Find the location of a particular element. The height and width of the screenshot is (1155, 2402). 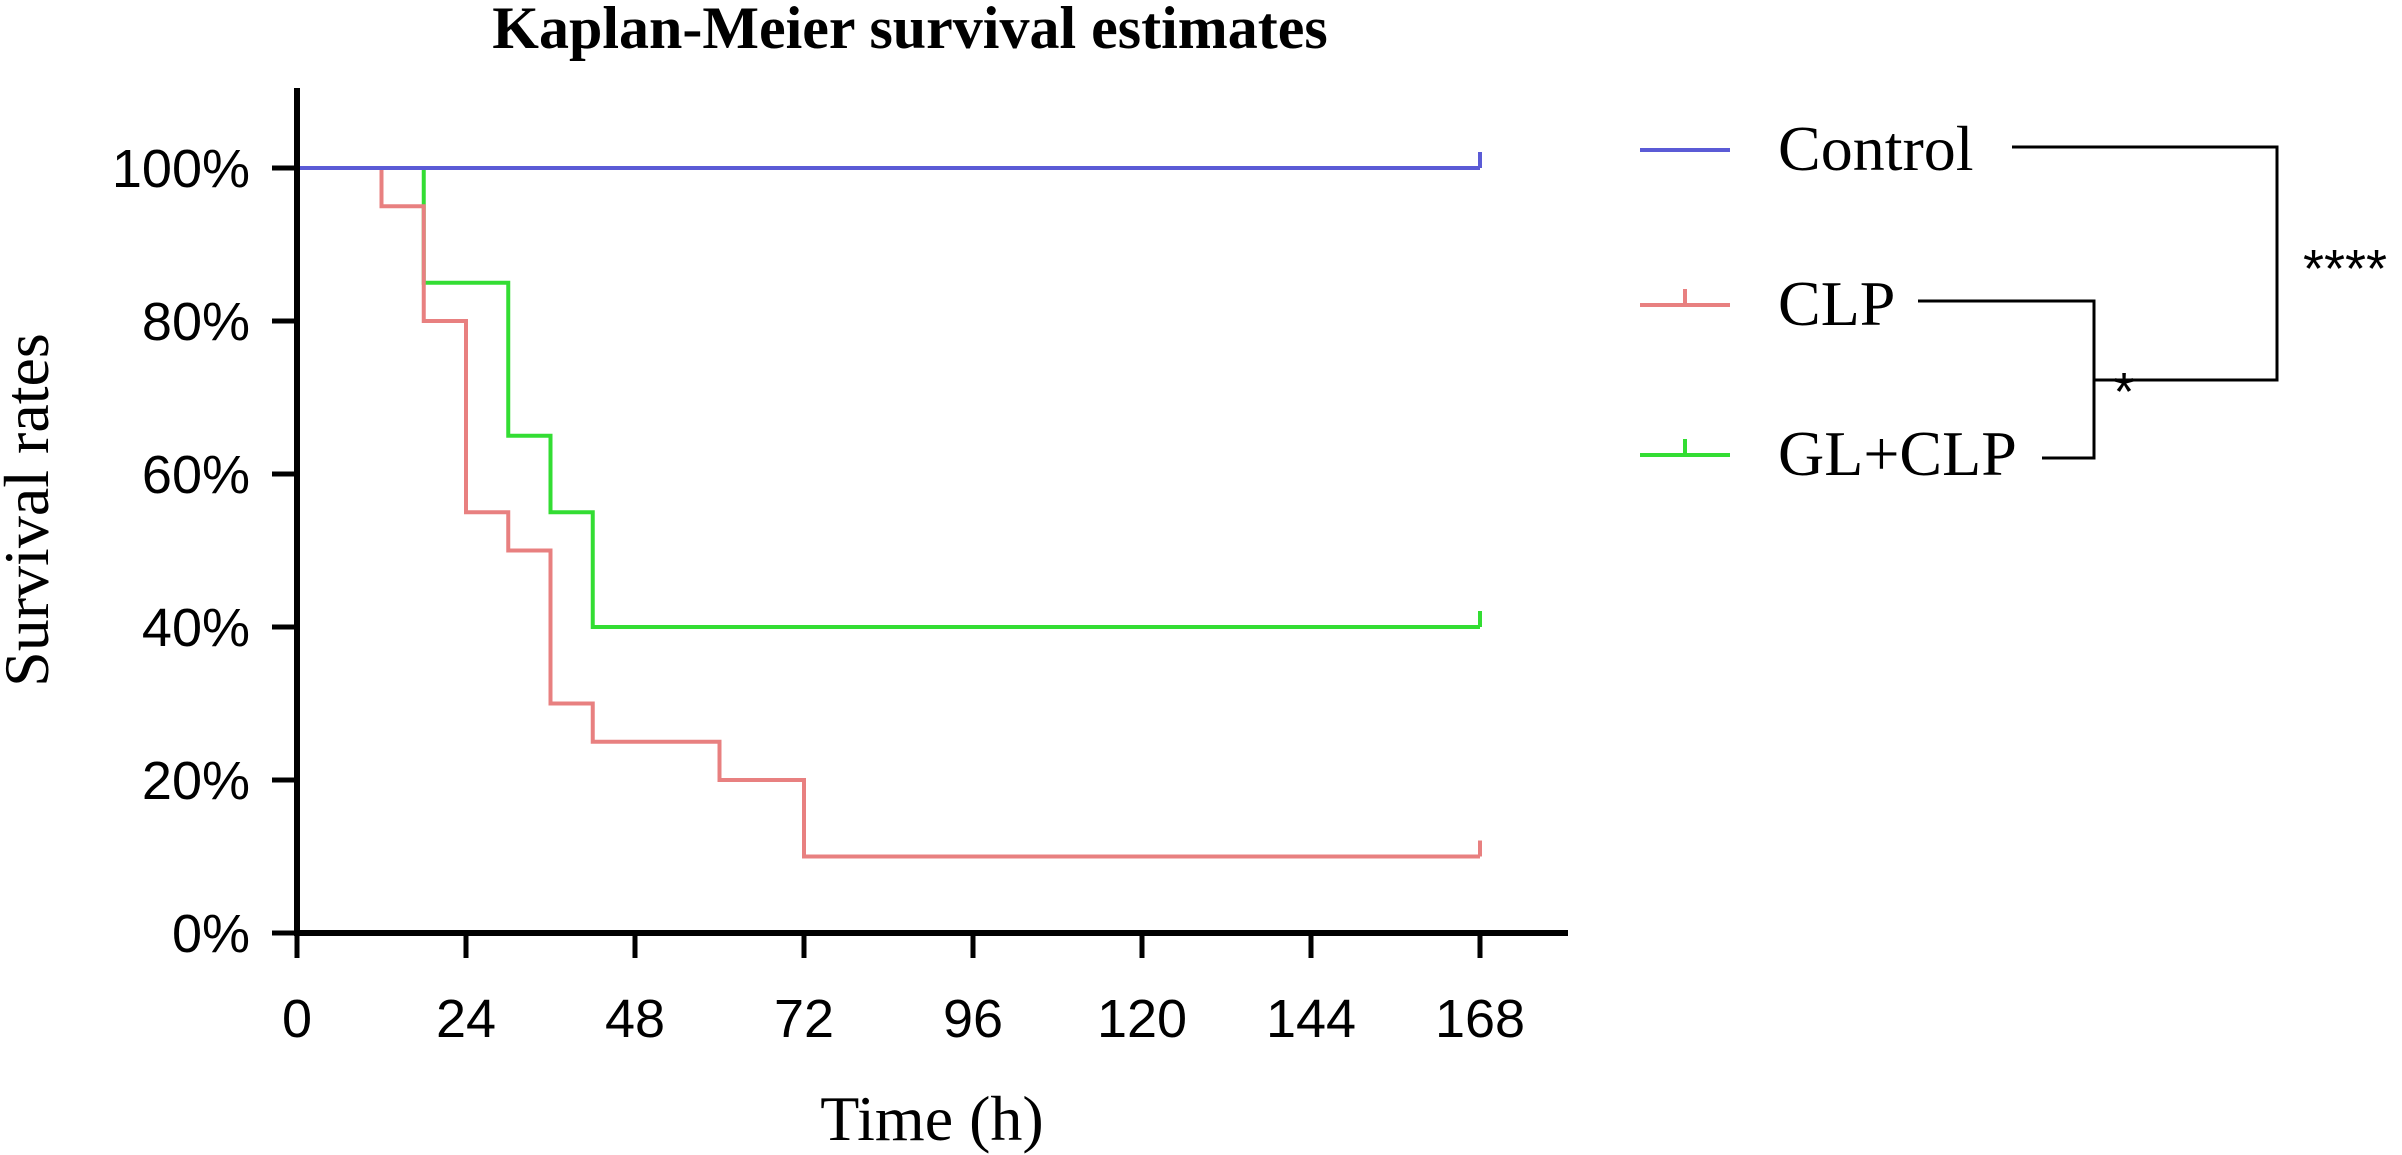

legend-label-gl-clp: GL+CLP is located at coordinates (1897, 453).